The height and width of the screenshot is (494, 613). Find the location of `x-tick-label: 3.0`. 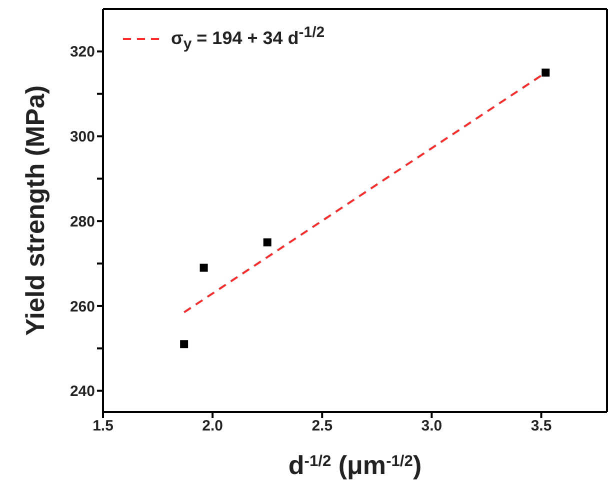

x-tick-label: 3.0 is located at coordinates (431, 426).